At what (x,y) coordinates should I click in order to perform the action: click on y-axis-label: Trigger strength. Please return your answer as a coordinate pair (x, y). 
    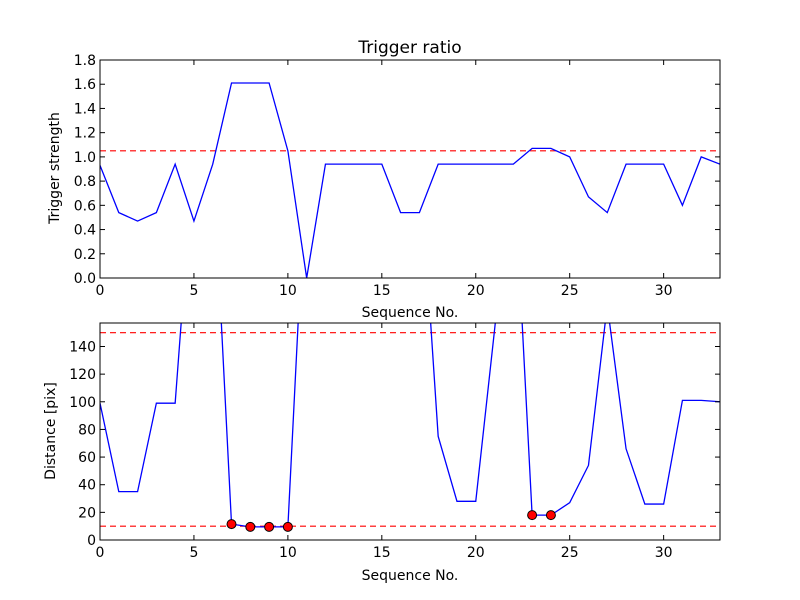
    Looking at the image, I should click on (55, 168).